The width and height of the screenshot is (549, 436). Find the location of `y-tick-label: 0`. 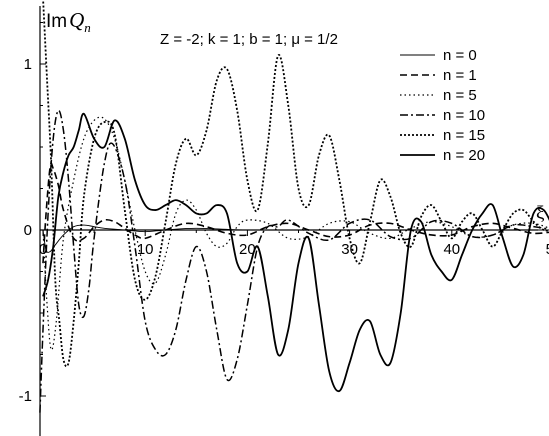

y-tick-label: 0 is located at coordinates (28, 230).